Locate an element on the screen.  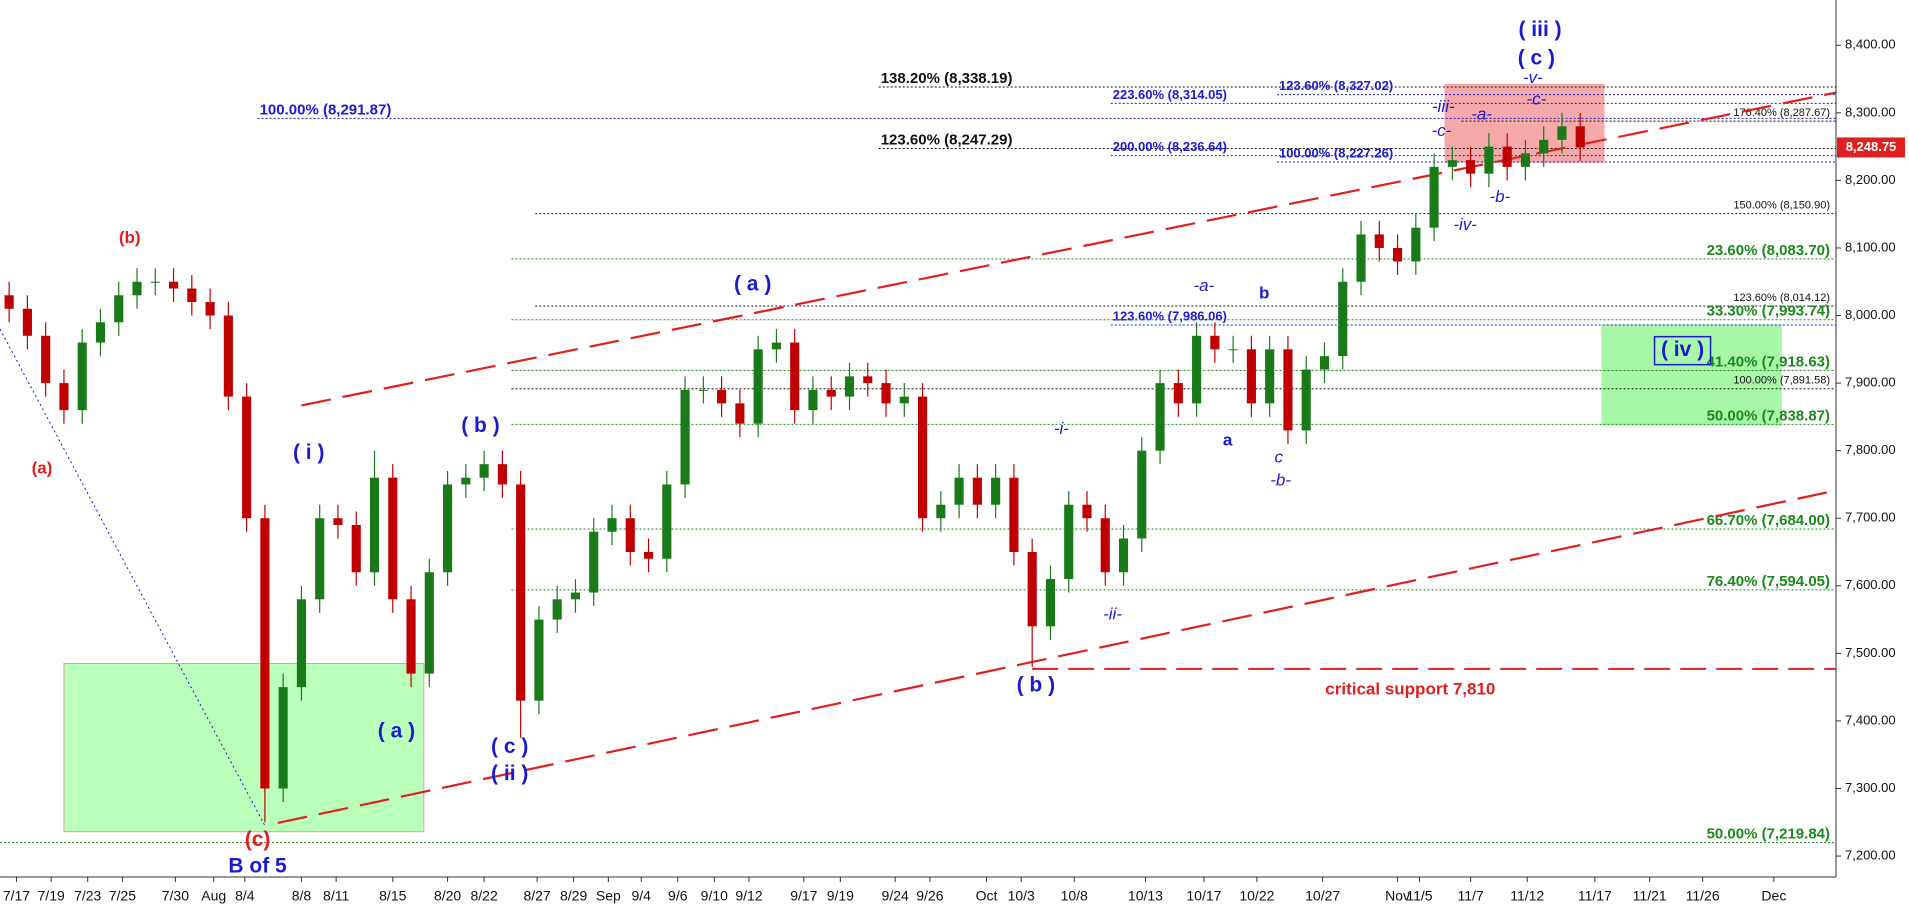
fib-label: 33.30% (7,993.74) is located at coordinates (1768, 311).